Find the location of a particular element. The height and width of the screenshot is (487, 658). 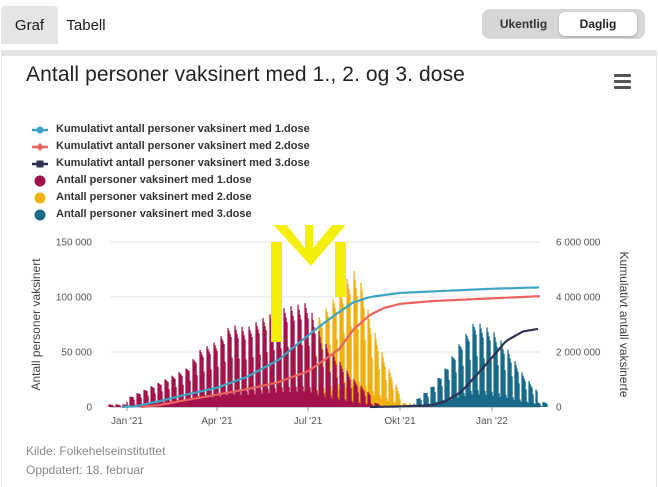

y-axis-title: Antall personer vaksinert is located at coordinates (36, 324).